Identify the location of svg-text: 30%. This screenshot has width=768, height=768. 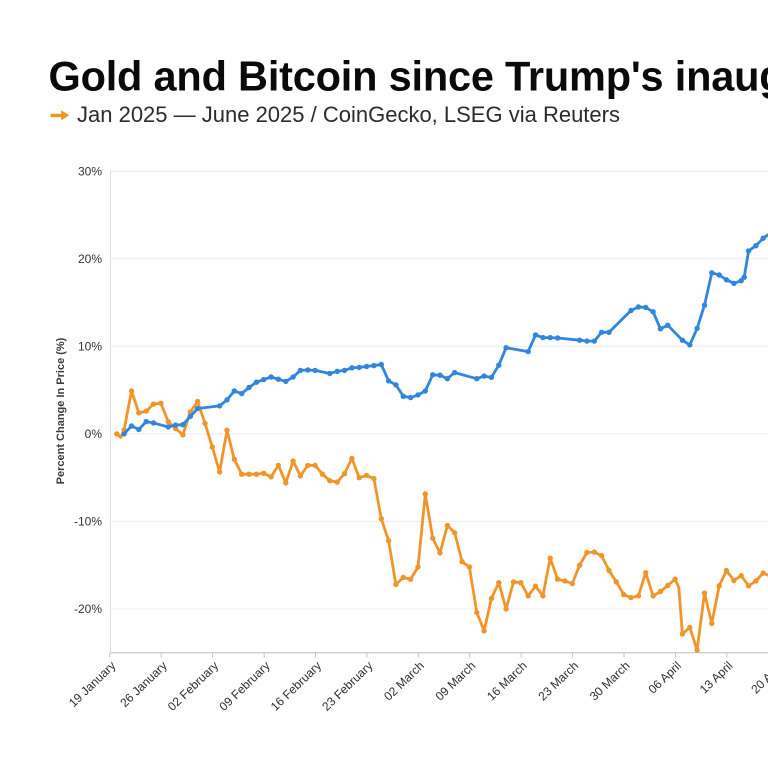
(90, 171).